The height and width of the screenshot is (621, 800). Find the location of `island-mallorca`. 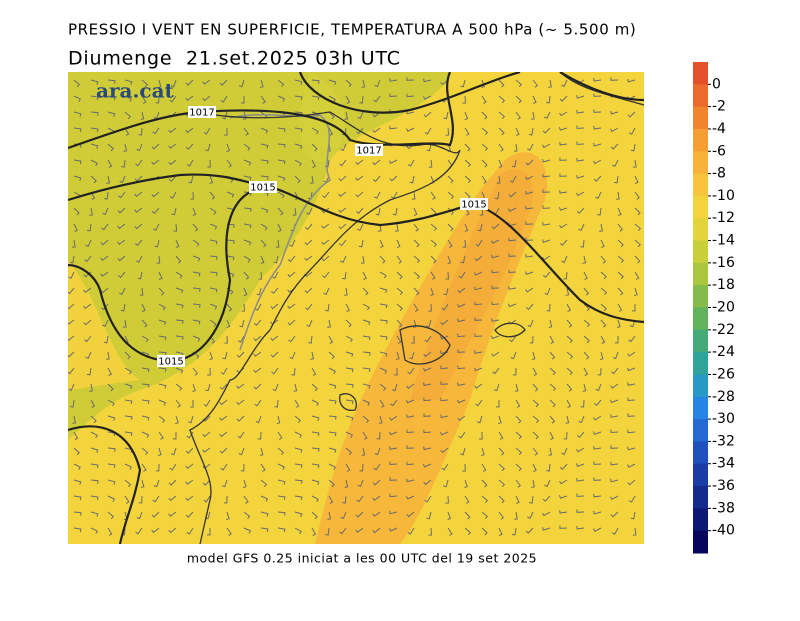

island-mallorca is located at coordinates (425, 345).